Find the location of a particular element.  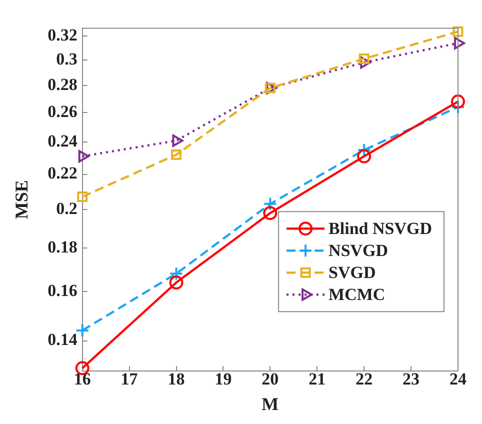

x-tick-label: 24 is located at coordinates (458, 379).